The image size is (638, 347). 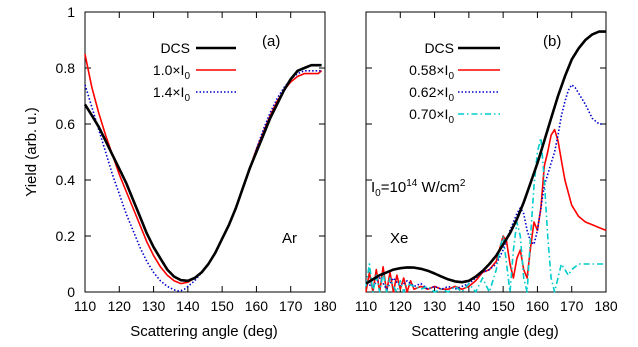 What do you see at coordinates (412, 183) in the screenshot?
I see `annotation-sup: 14` at bounding box center [412, 183].